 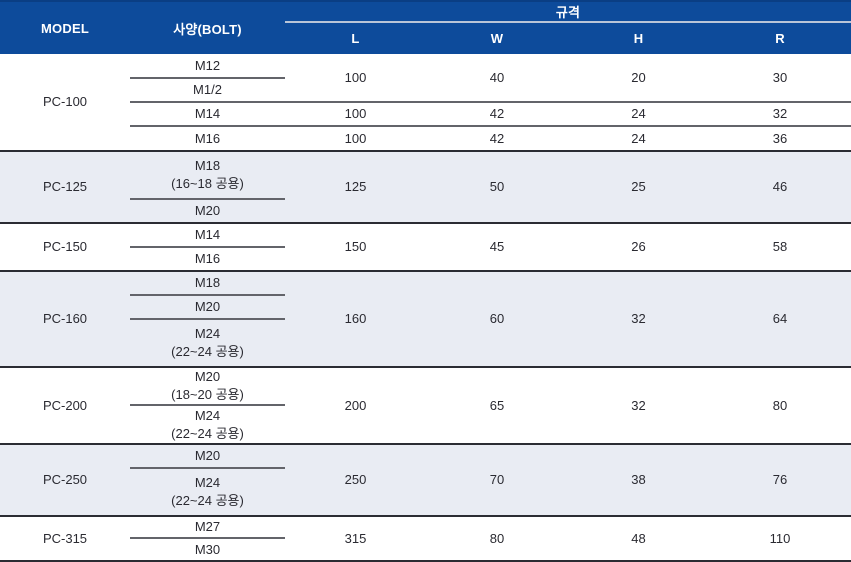 I want to click on value-cell-l: 125, so click(x=355, y=187).